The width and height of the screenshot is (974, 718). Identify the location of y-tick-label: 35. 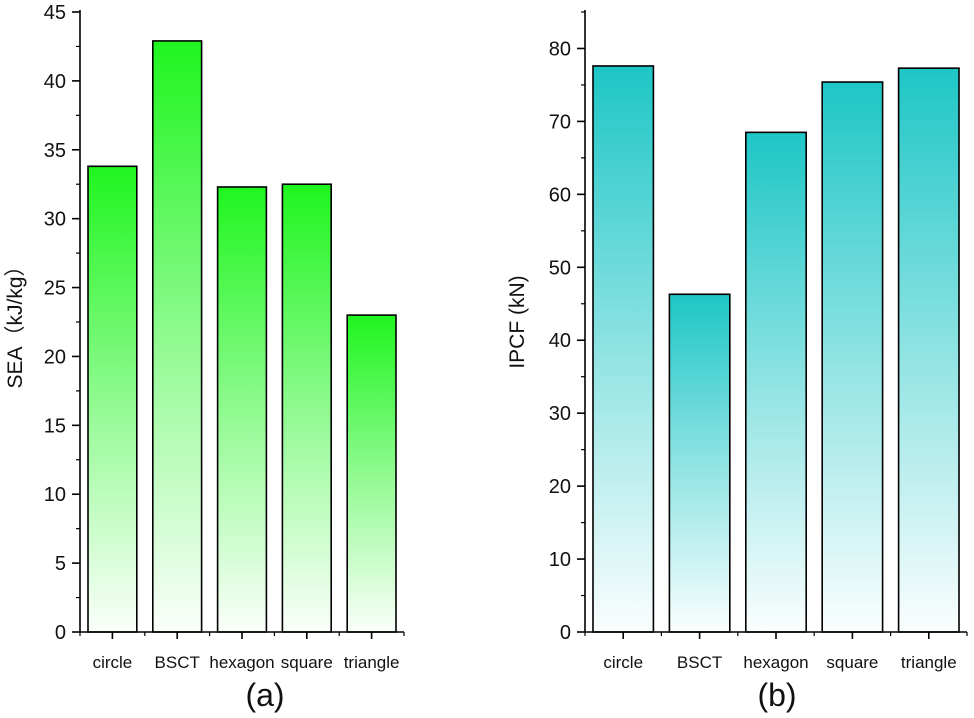
(55, 151).